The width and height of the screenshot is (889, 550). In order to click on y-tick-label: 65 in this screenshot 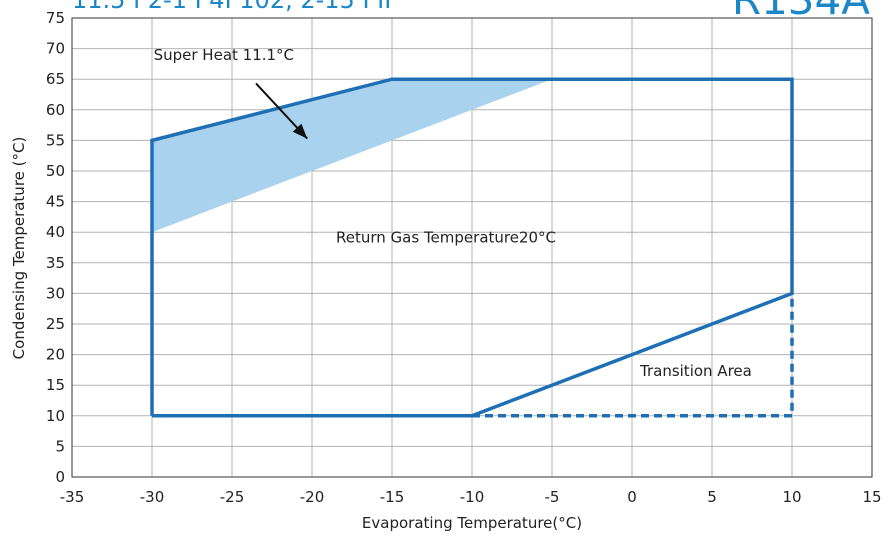, I will do `click(55, 79)`.